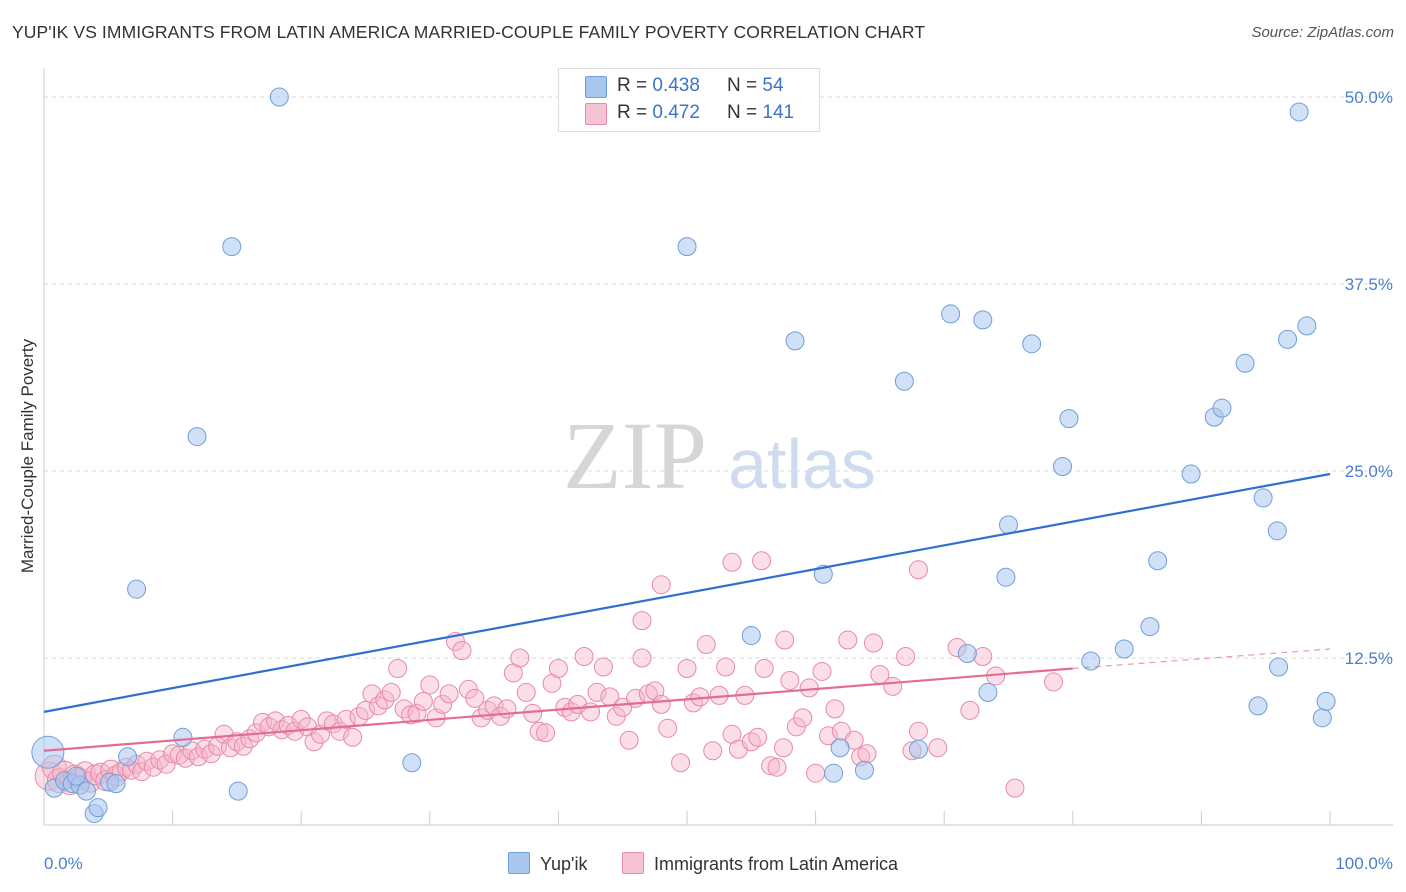  Describe the element at coordinates (755, 85) in the screenshot. I see `n-stat: N = 54` at that location.